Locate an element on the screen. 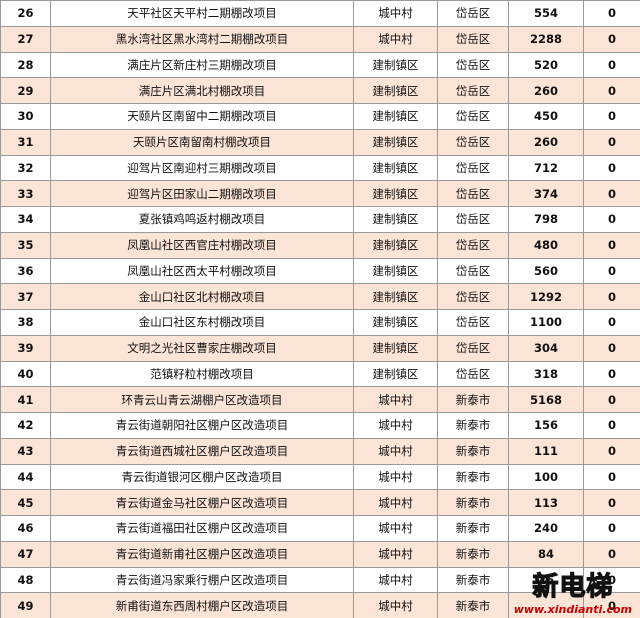 Image resolution: width=640 pixels, height=618 pixels. table-row: 34 夏张镇鸡鸣返村棚改项目 建制镇区 岱岳区 798 0 is located at coordinates (320, 219).